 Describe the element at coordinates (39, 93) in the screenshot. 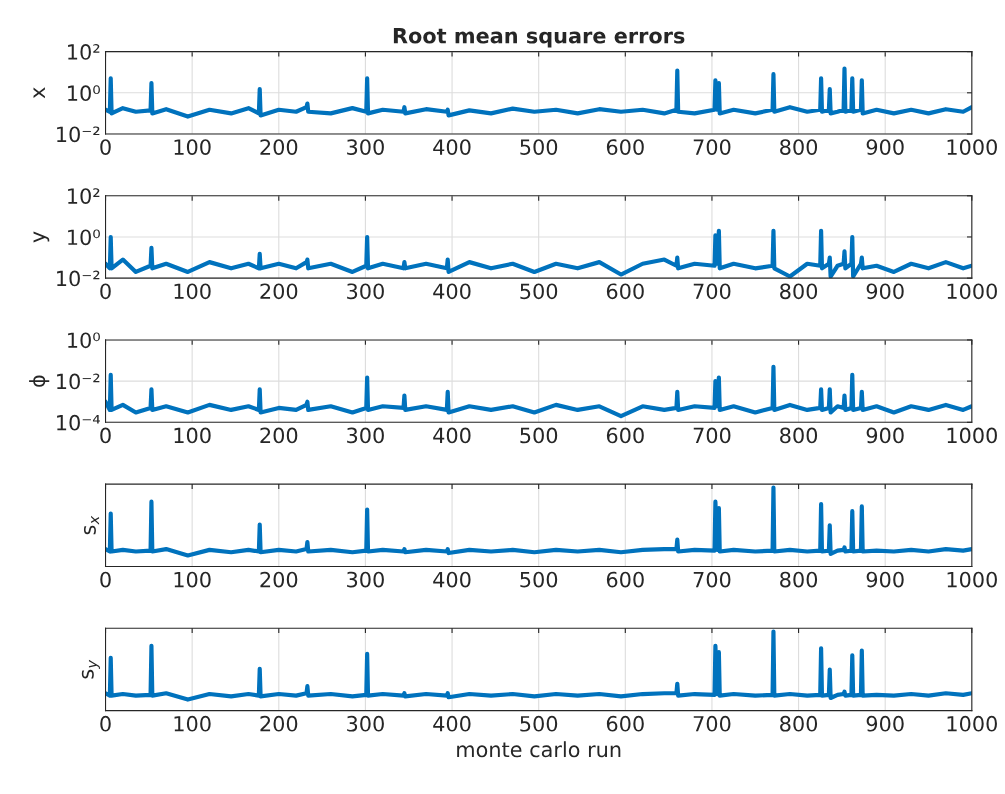

I see `y-axis-title: x` at that location.